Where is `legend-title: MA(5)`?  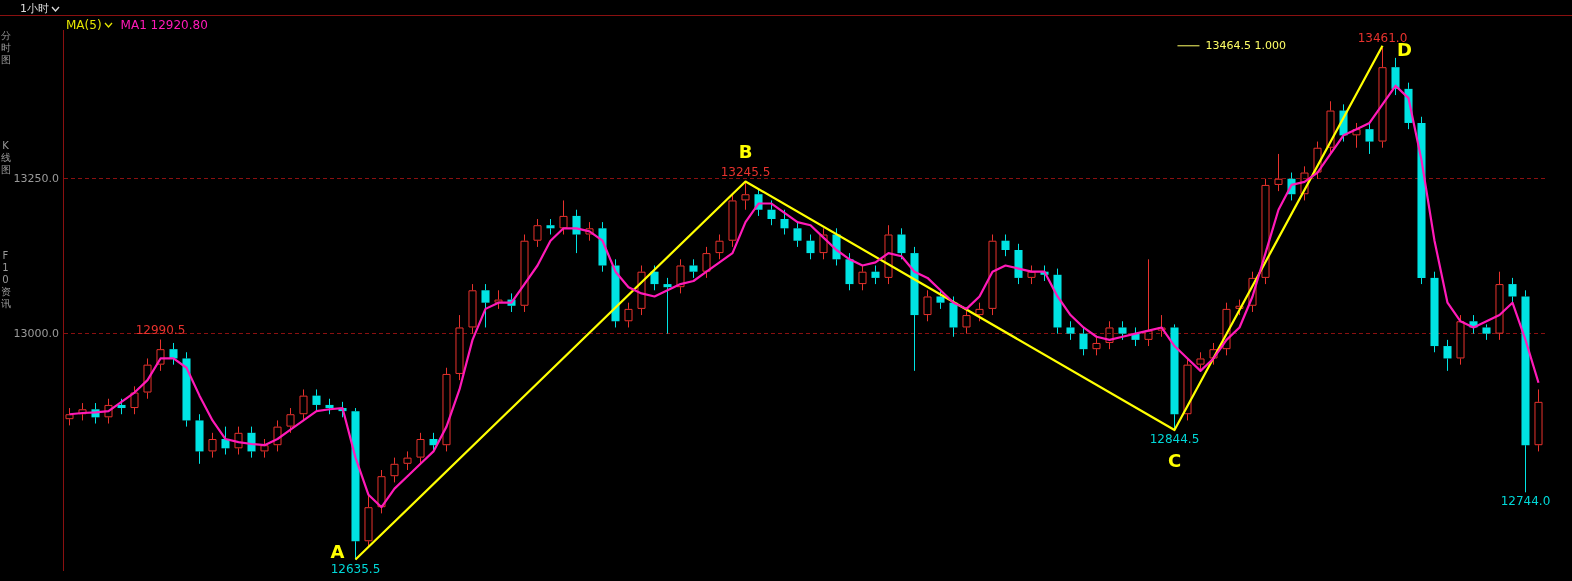
legend-title: MA(5) is located at coordinates (84, 25).